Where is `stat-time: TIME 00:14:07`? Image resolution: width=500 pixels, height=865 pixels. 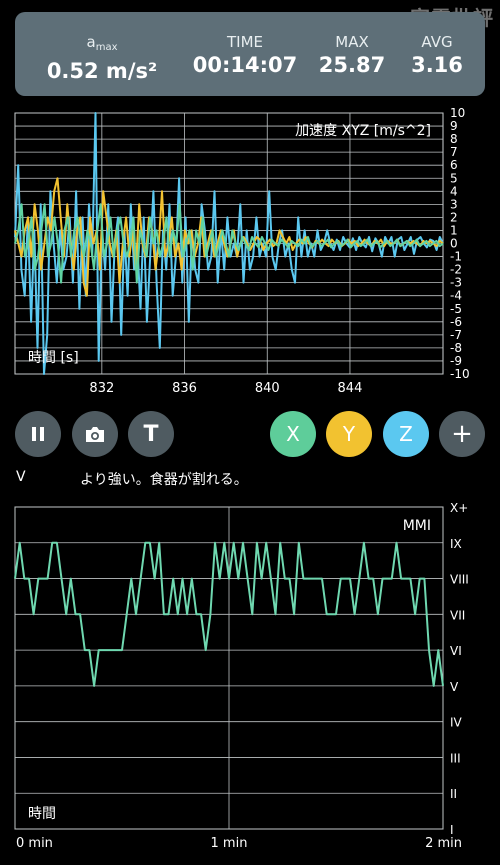 stat-time: TIME 00:14:07 is located at coordinates (245, 55).